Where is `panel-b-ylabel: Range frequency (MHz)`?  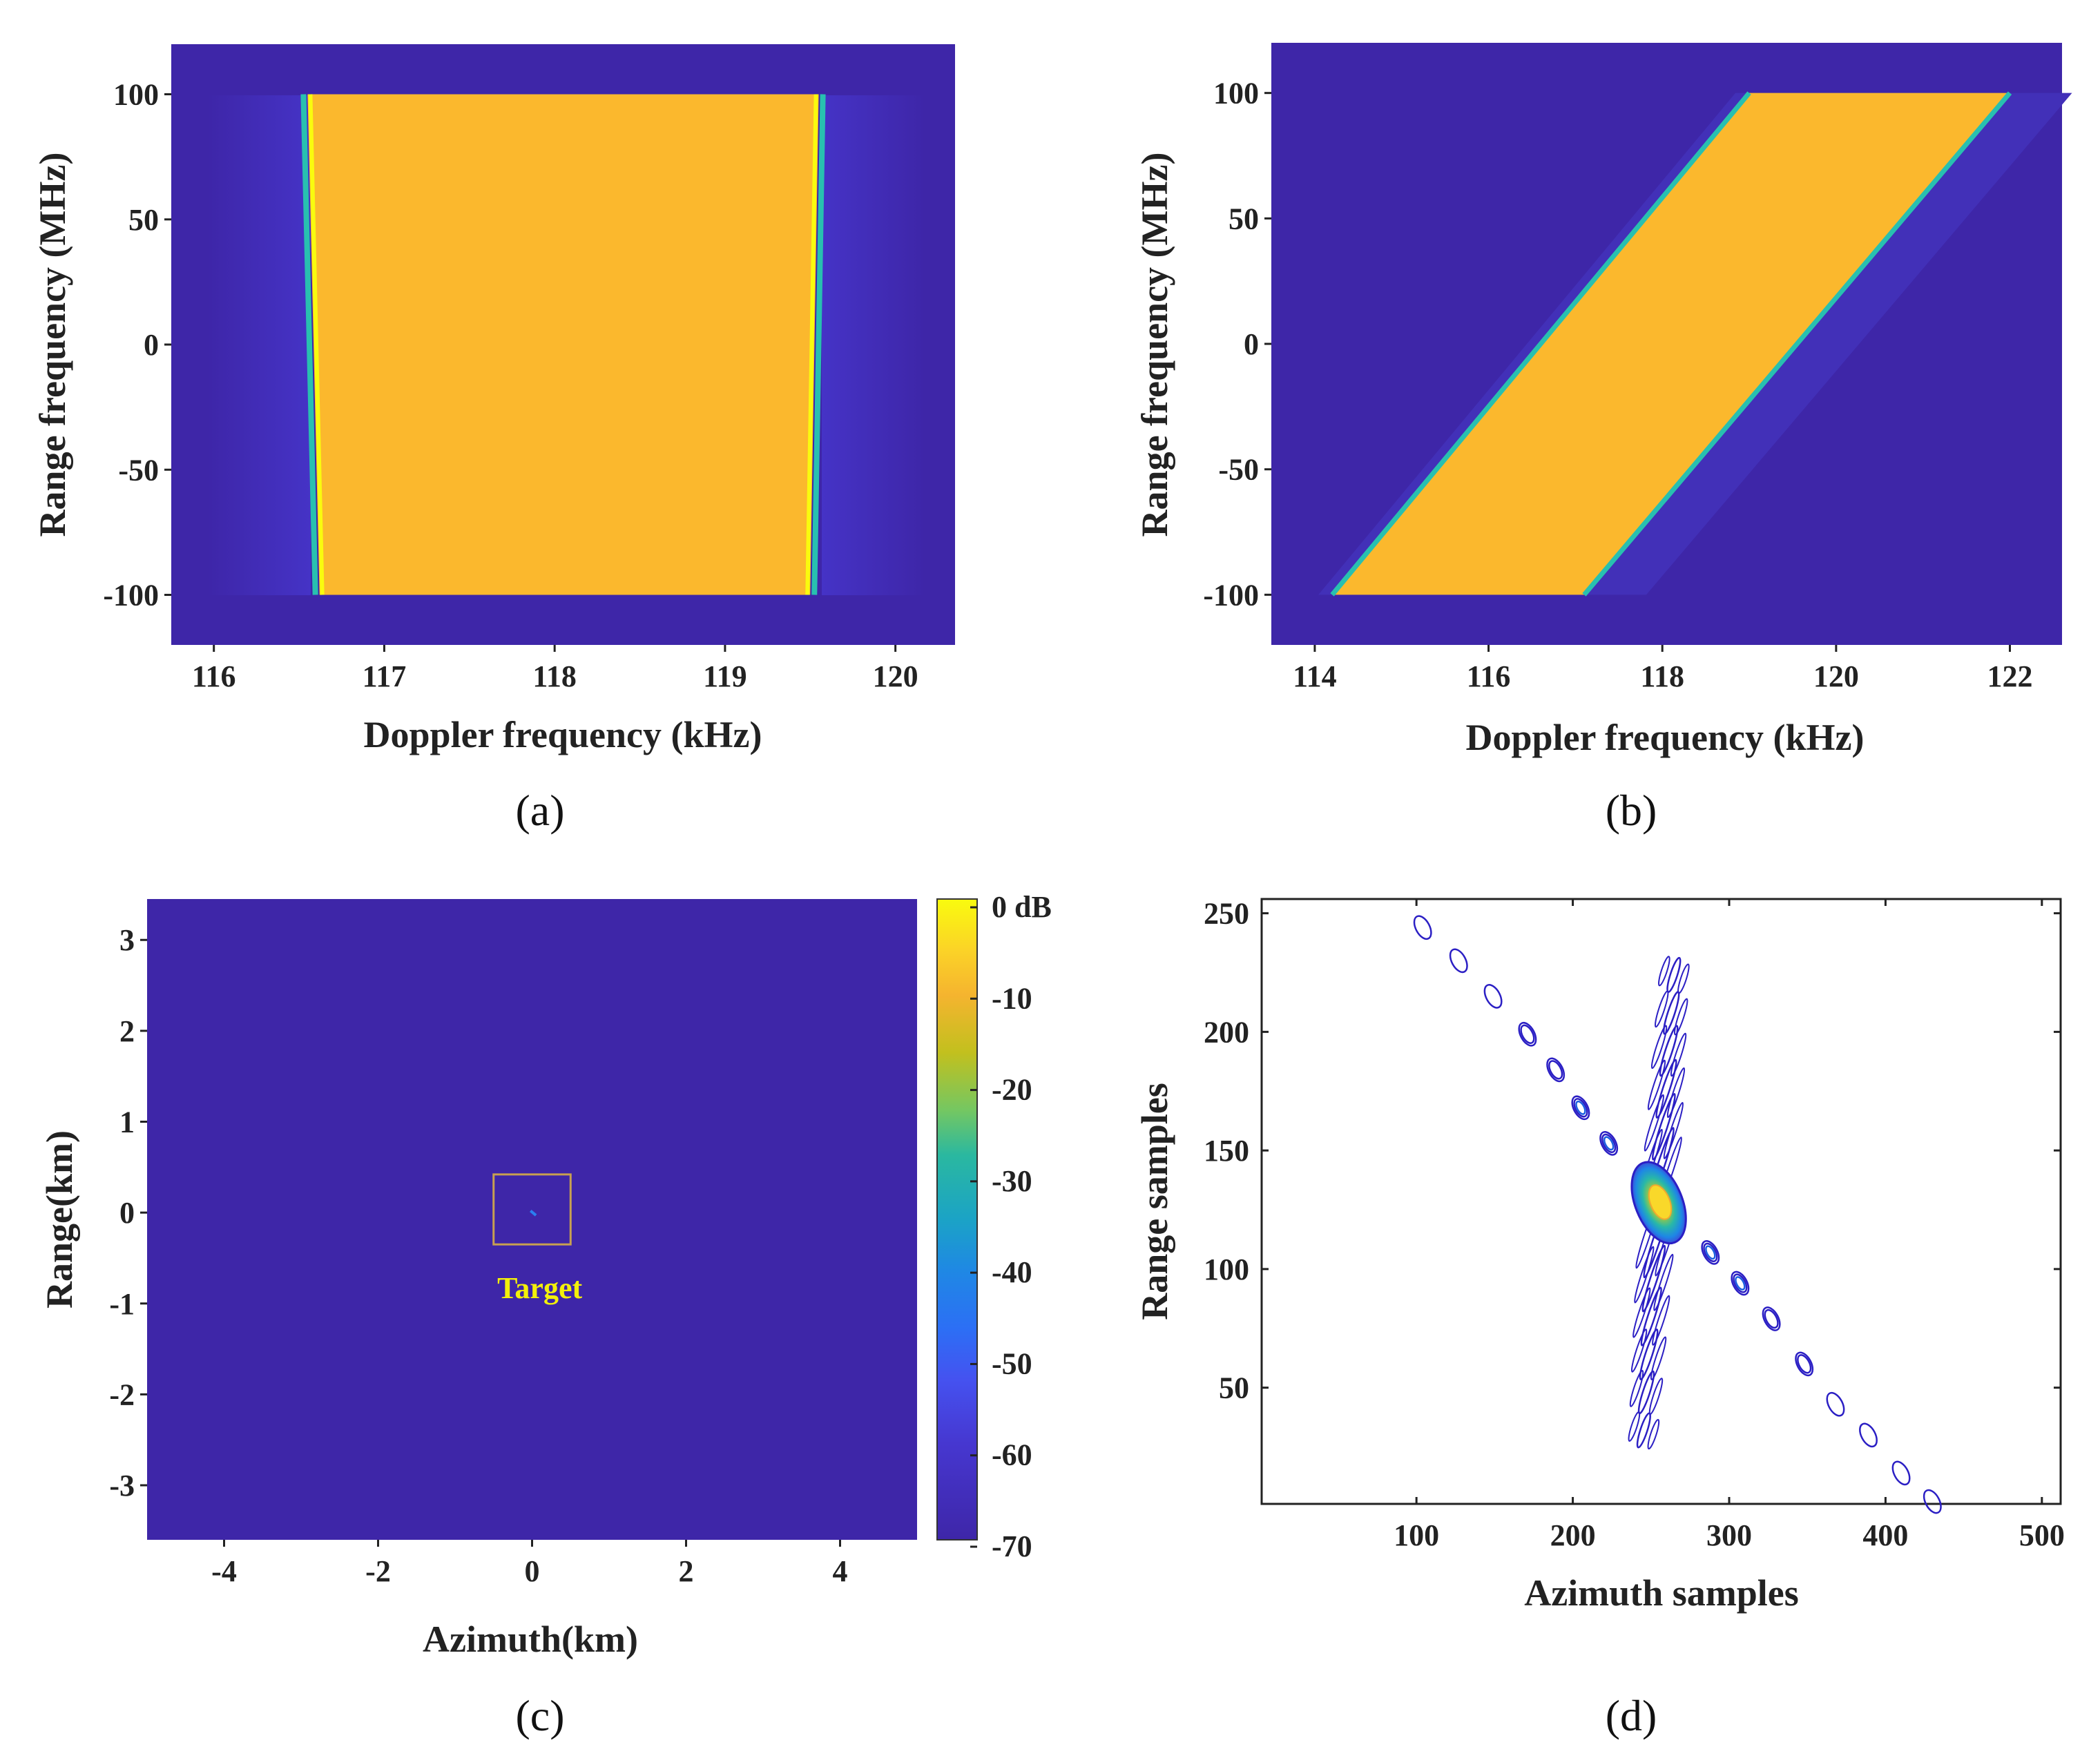
panel-b-ylabel: Range frequency (MHz) is located at coordinates (1154, 345).